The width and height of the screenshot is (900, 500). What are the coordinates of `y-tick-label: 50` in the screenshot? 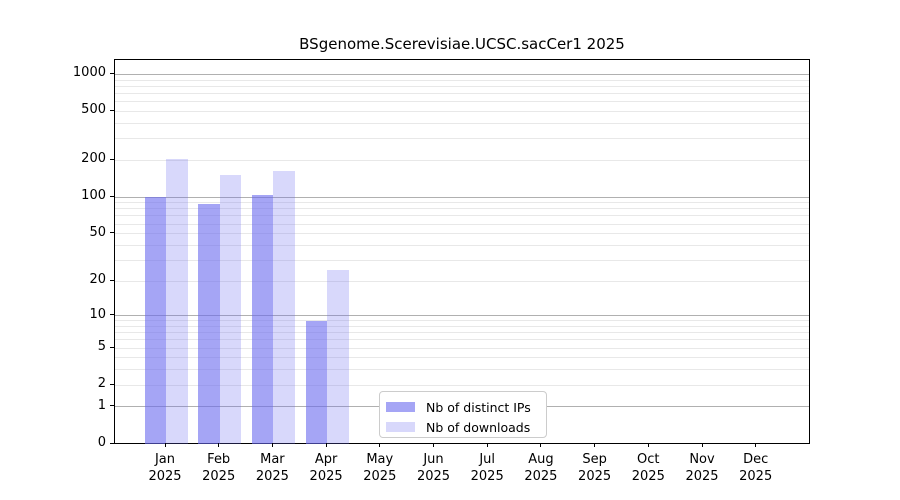 It's located at (97, 232).